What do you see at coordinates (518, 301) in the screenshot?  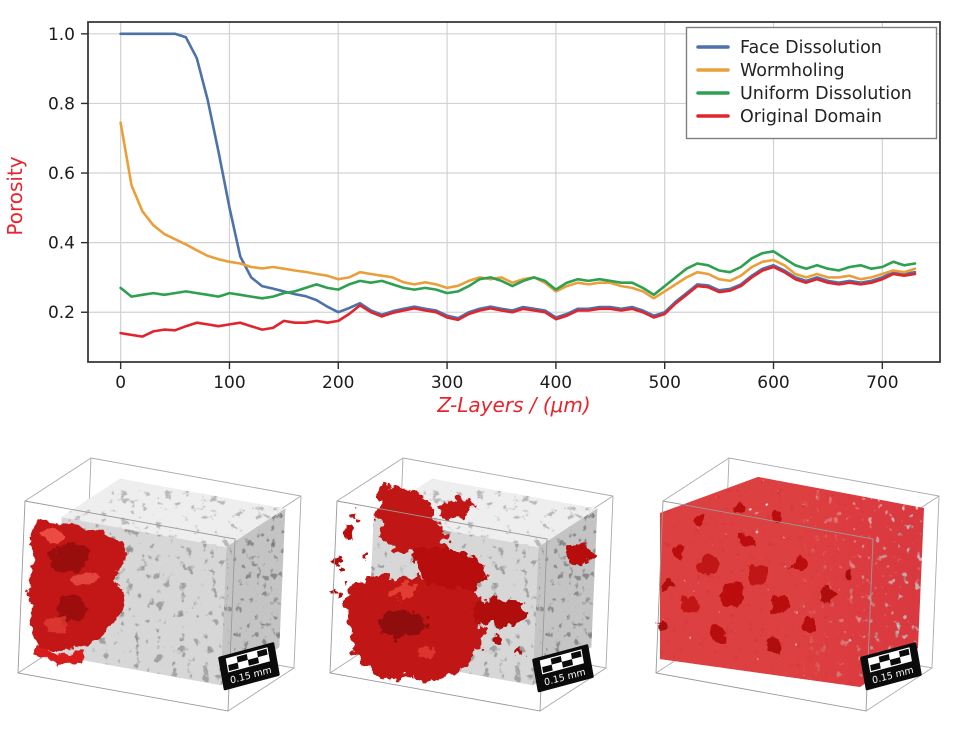 I see `series-original-domain` at bounding box center [518, 301].